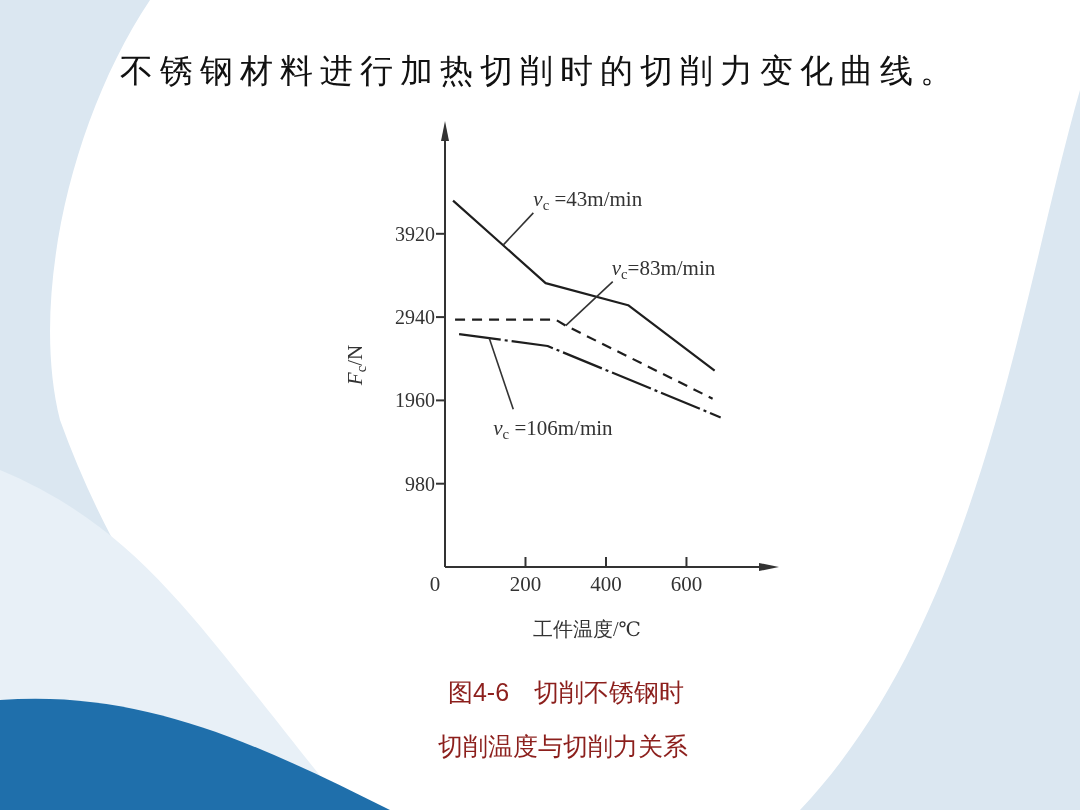 The height and width of the screenshot is (810, 1080). What do you see at coordinates (566, 692) in the screenshot?
I see `annotation: 图4-6 切削不锈钢时` at bounding box center [566, 692].